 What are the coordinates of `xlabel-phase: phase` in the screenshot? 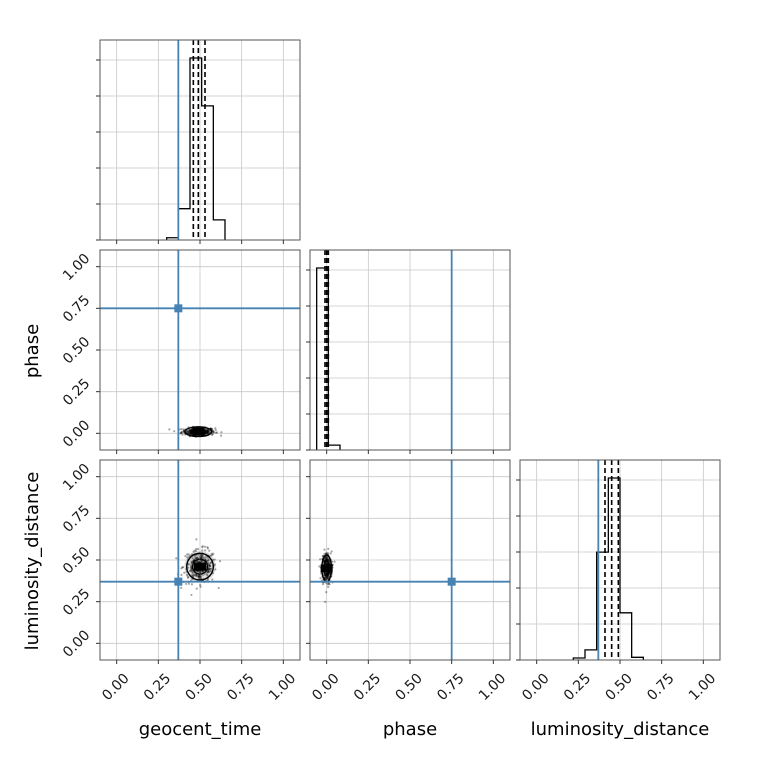 It's located at (410, 729).